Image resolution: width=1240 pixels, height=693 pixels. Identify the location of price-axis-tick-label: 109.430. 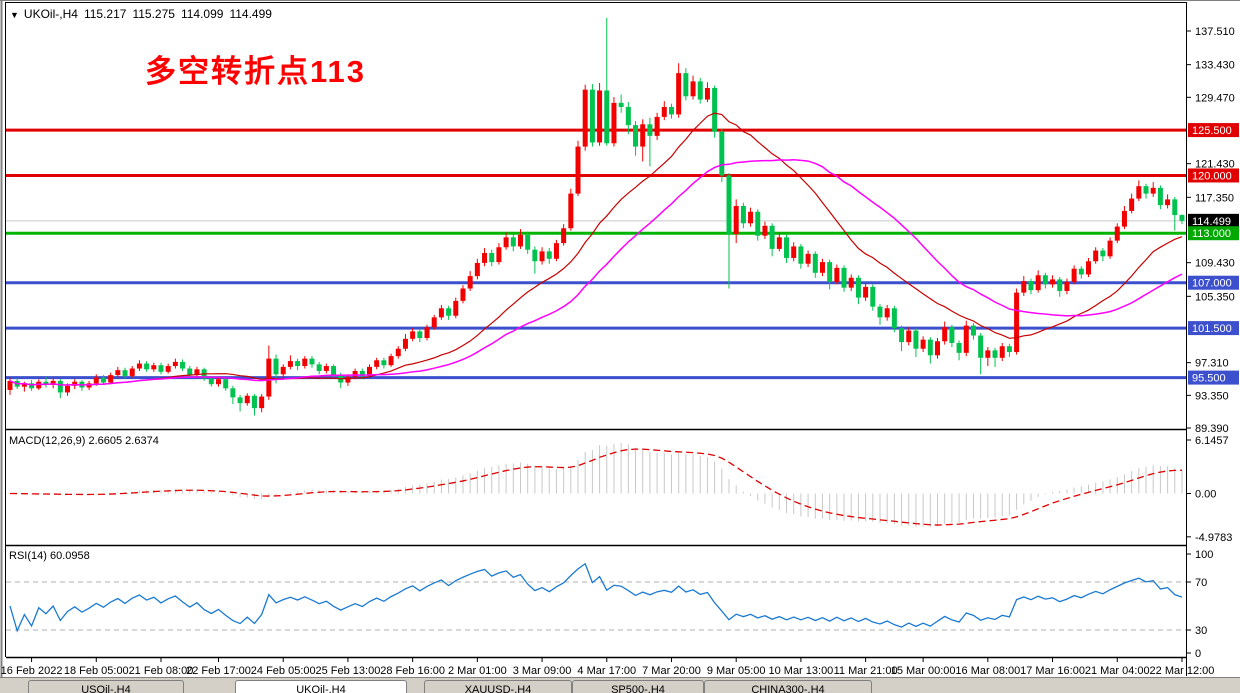
(1215, 264).